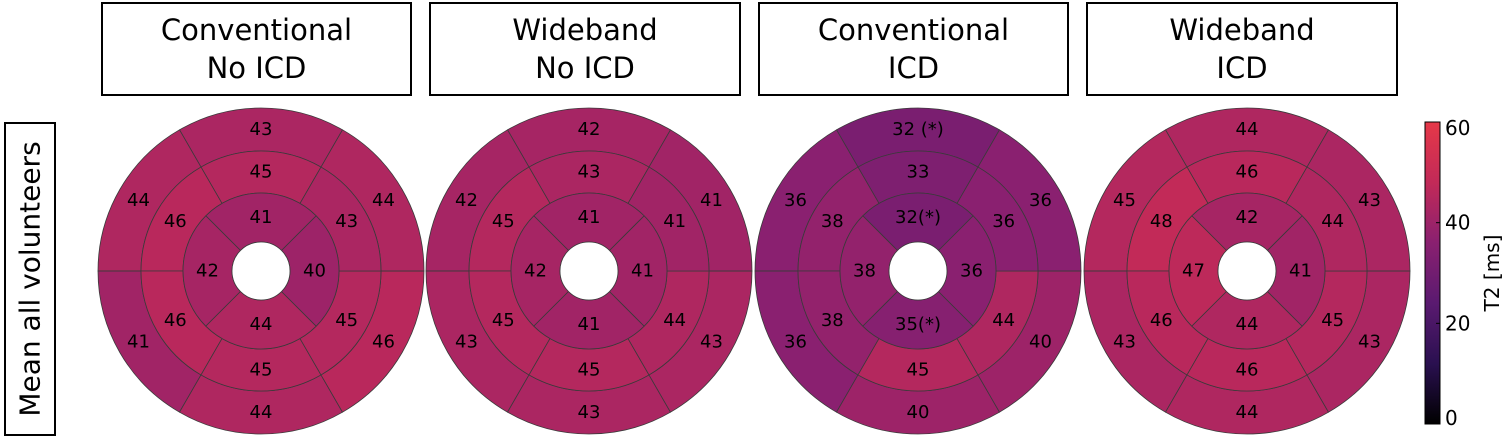 The height and width of the screenshot is (440, 1512). I want to click on panel-header-3: Conventional ICD, so click(913, 49).